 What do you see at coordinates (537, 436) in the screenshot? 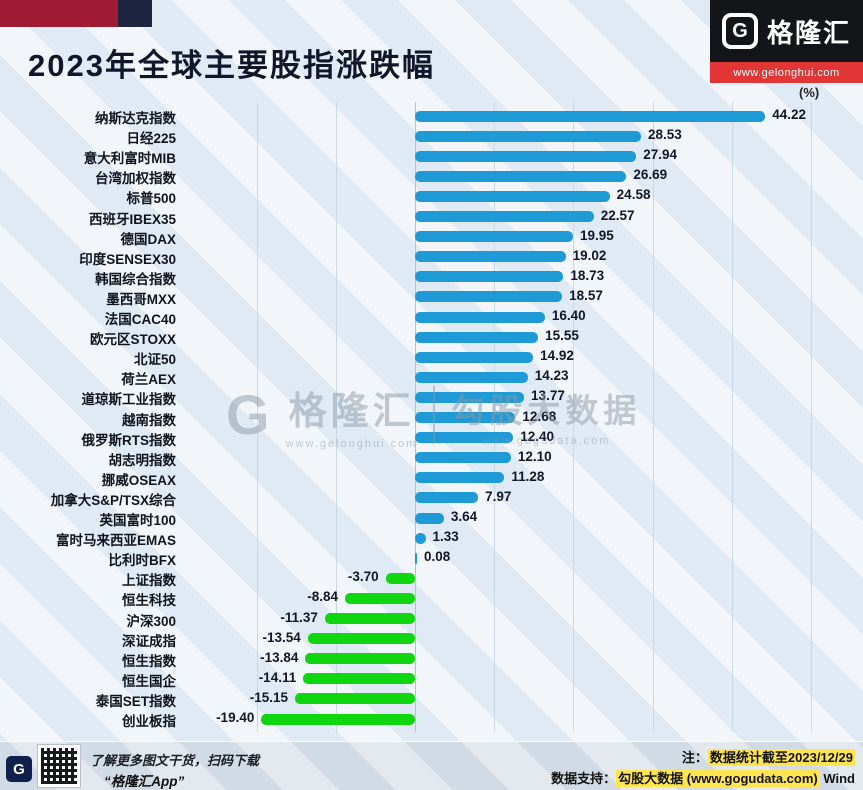
I see `value-label: 12.40` at bounding box center [537, 436].